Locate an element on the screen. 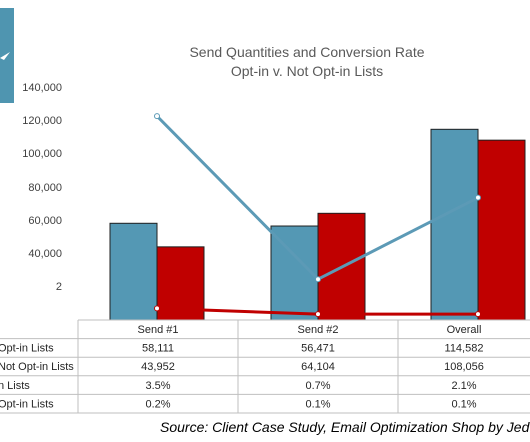  y-axis-ticks: 140,000 120,000 100,000 80,000 60,000 40,000 2 is located at coordinates (42, 187).